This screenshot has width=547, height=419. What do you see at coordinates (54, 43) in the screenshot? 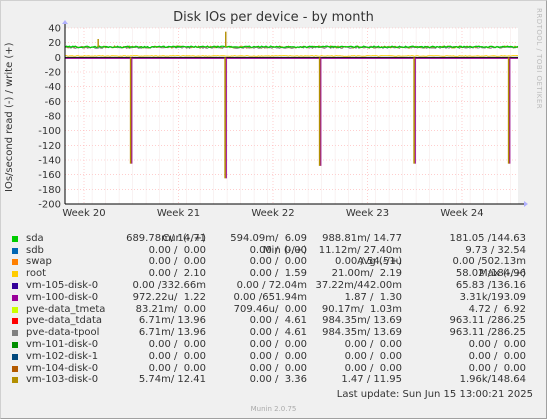
I see `y-tick-label: 20` at bounding box center [54, 43].